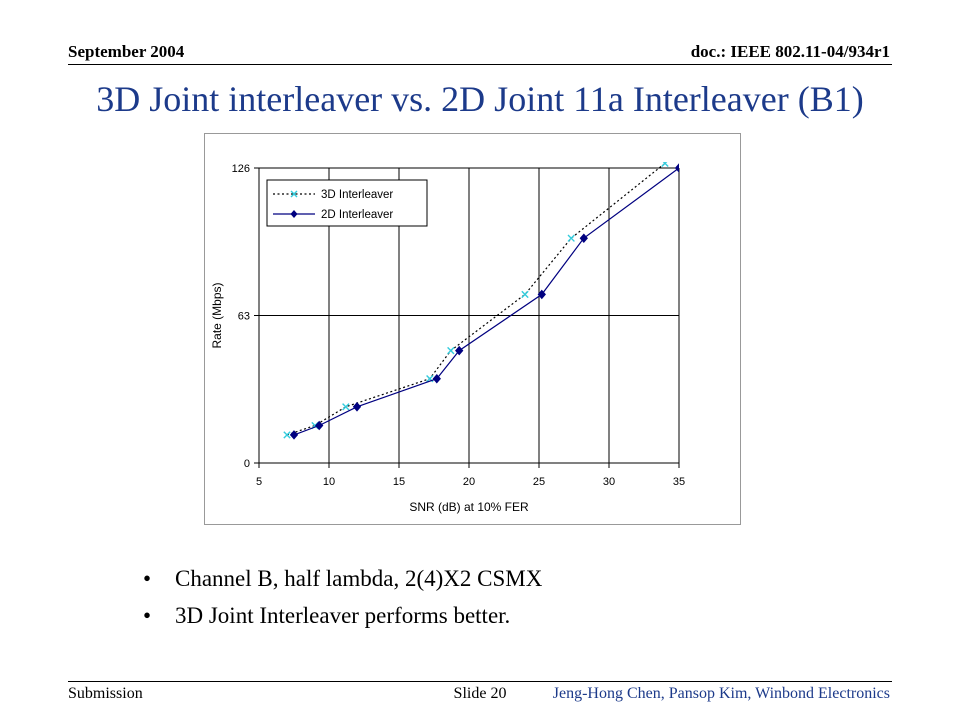 The height and width of the screenshot is (720, 960). I want to click on x-tick-label: 10, so click(329, 482).